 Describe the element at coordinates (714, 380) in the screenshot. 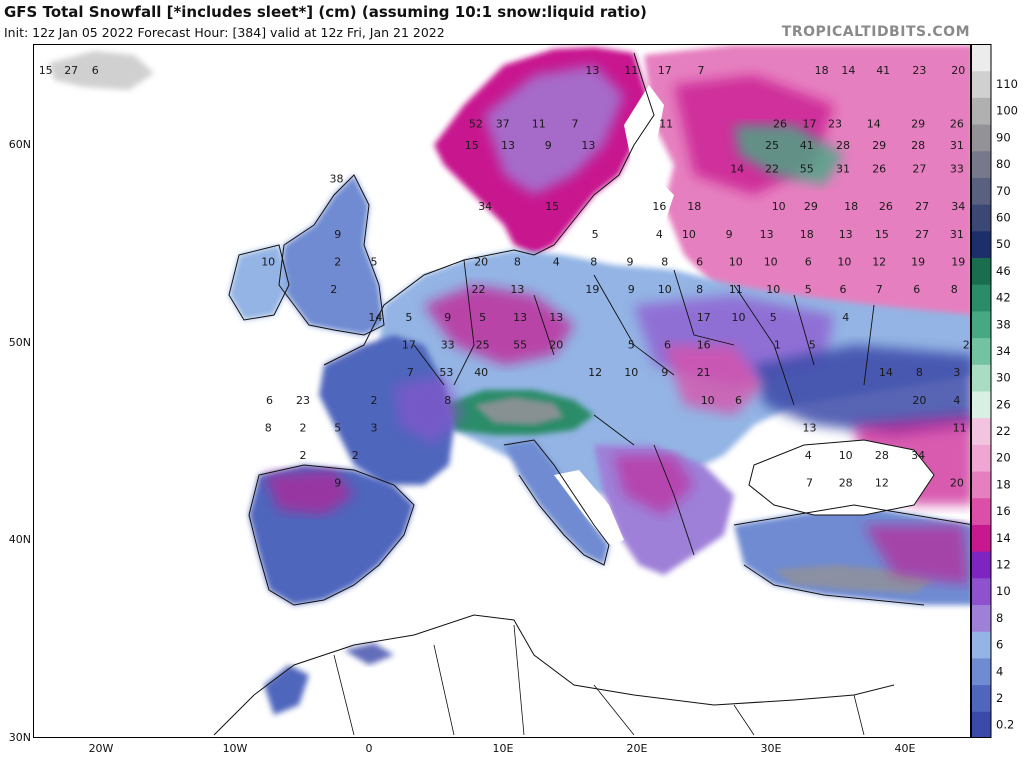

I see `romania-magenta` at that location.